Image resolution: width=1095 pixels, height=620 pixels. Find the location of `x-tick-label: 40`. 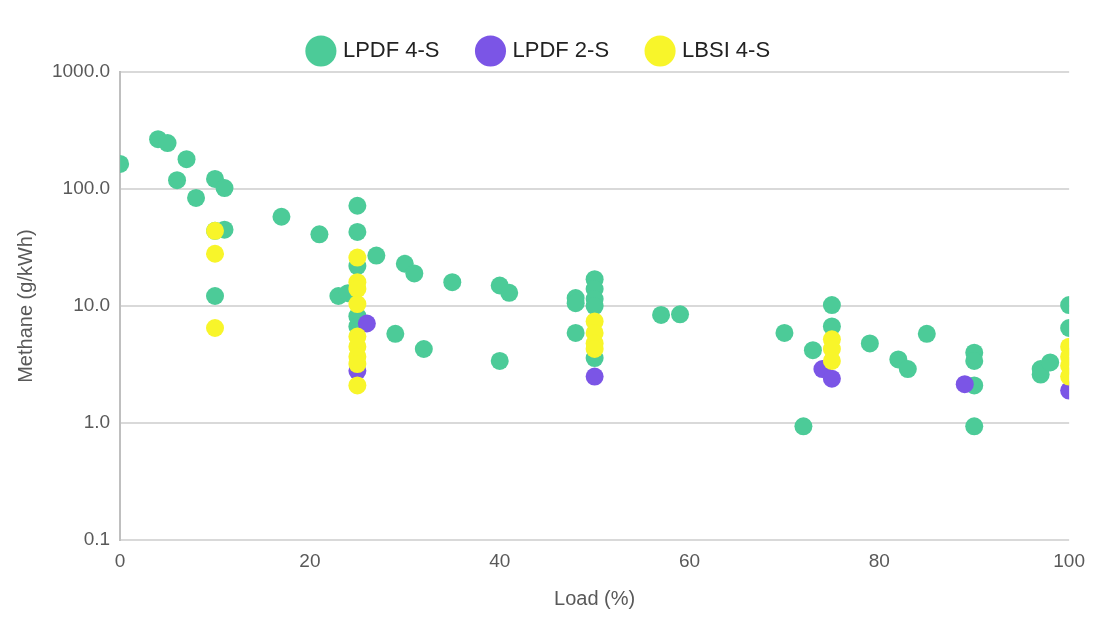

x-tick-label: 40 is located at coordinates (500, 560).